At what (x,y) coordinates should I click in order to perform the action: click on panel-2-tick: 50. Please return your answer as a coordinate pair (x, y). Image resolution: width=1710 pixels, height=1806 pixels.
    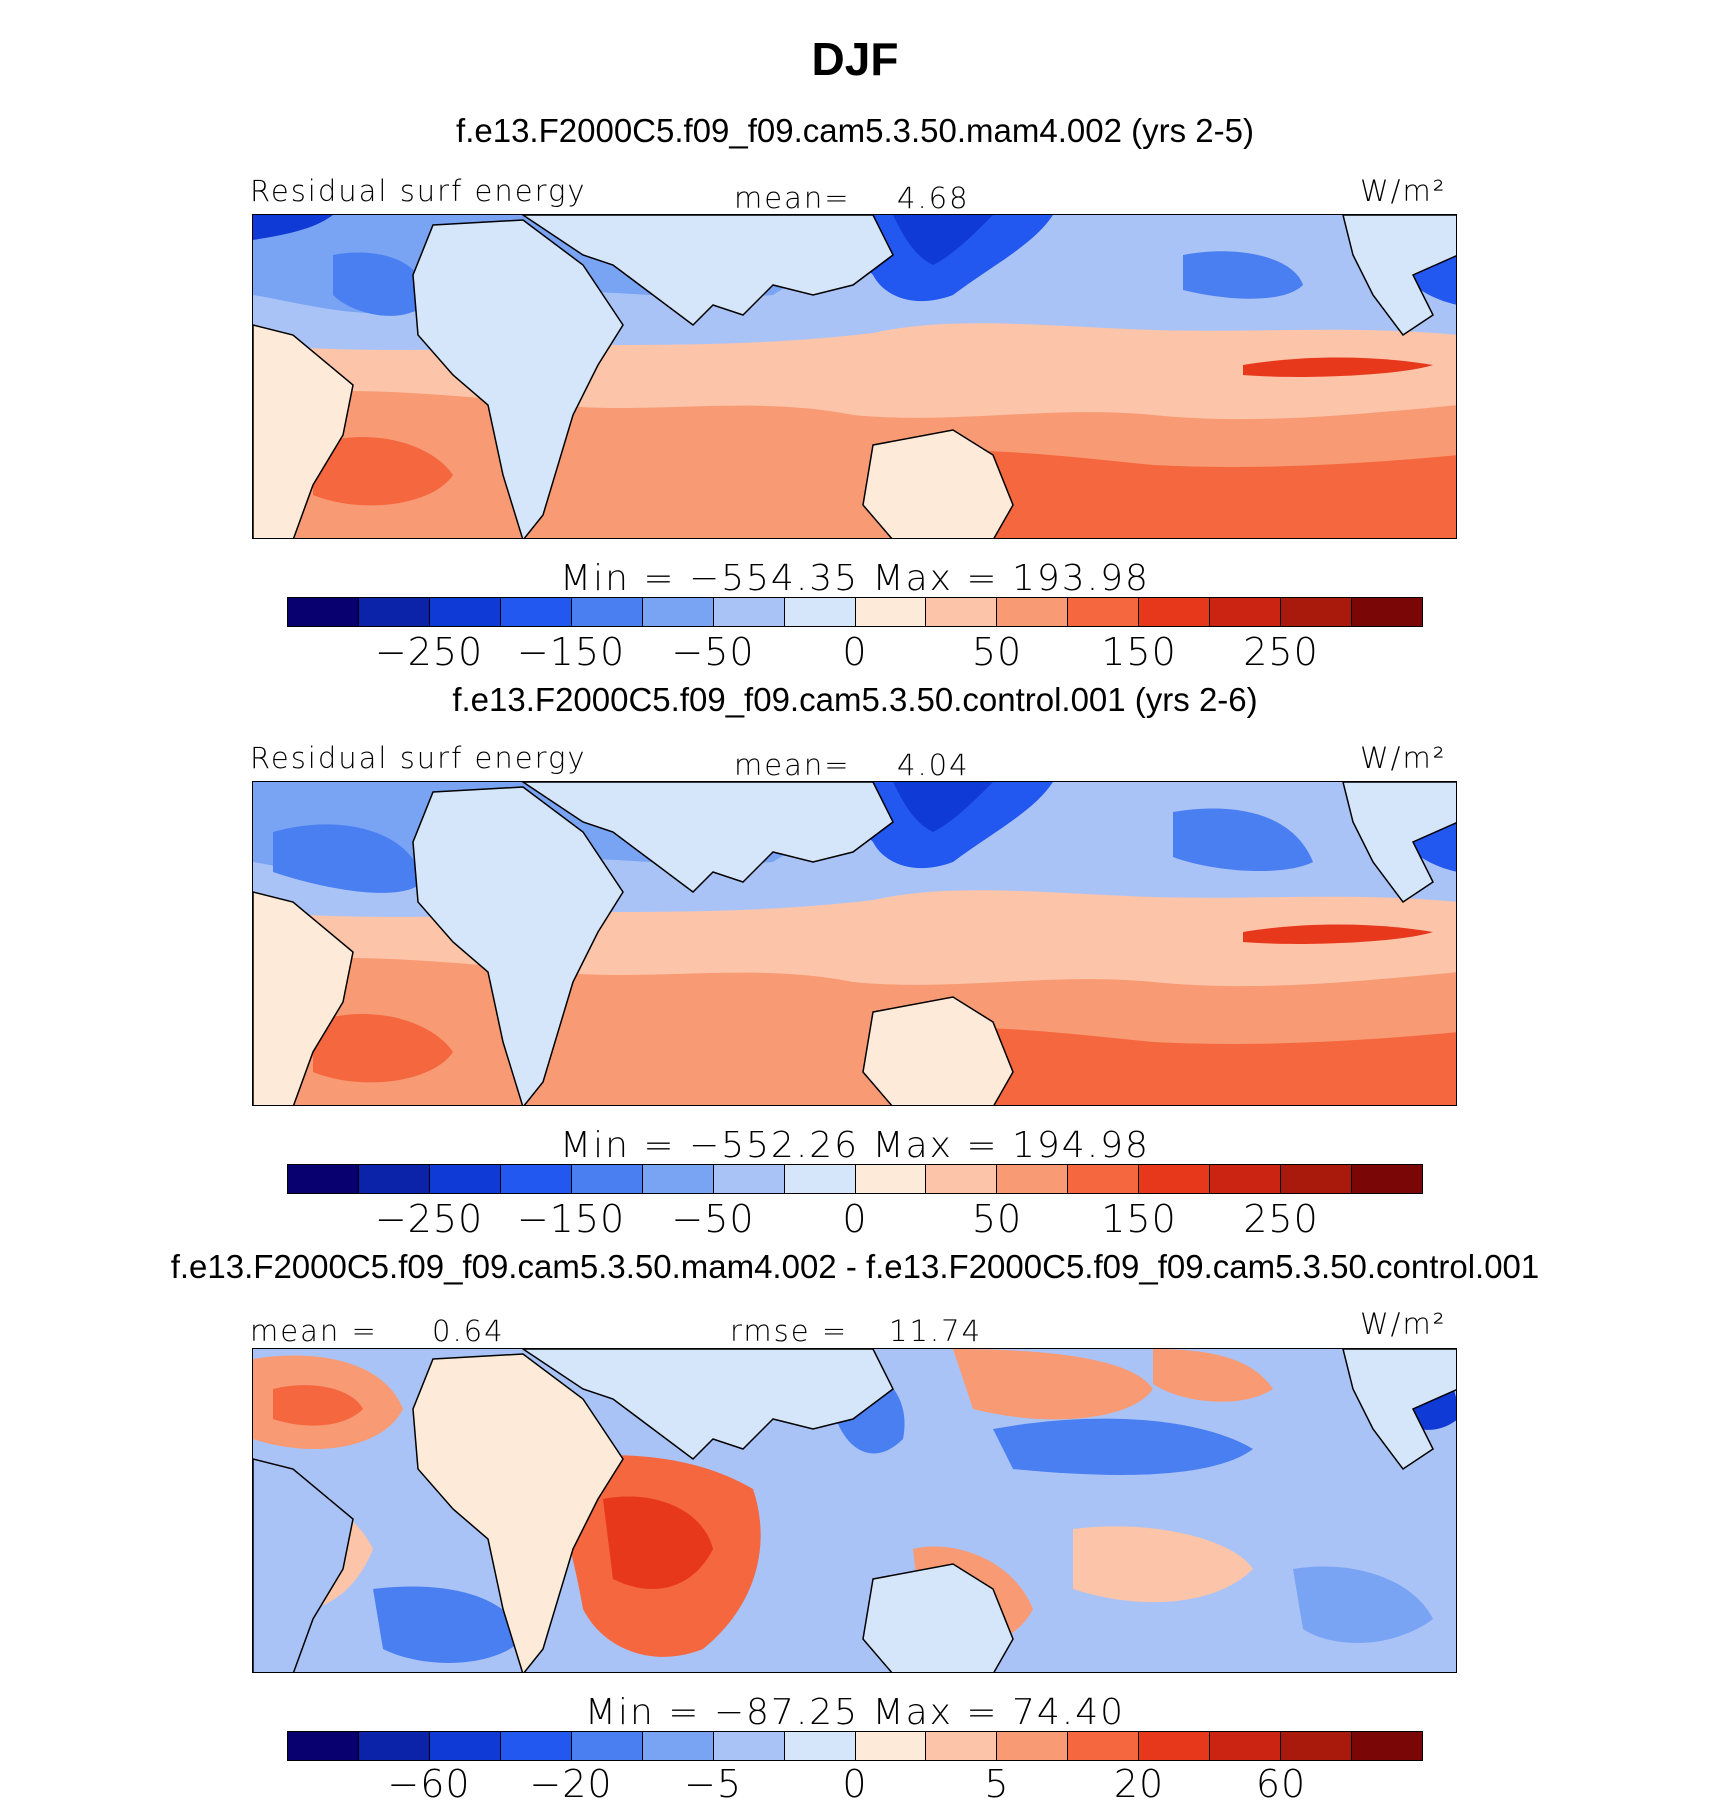
    Looking at the image, I should click on (997, 1219).